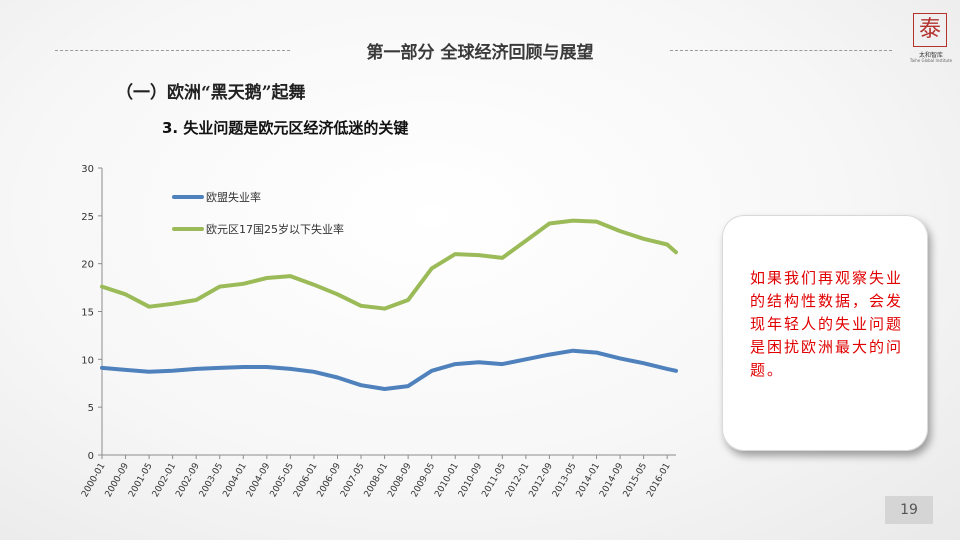 The image size is (960, 540). What do you see at coordinates (781, 50) in the screenshot?
I see `header-right-dash` at bounding box center [781, 50].